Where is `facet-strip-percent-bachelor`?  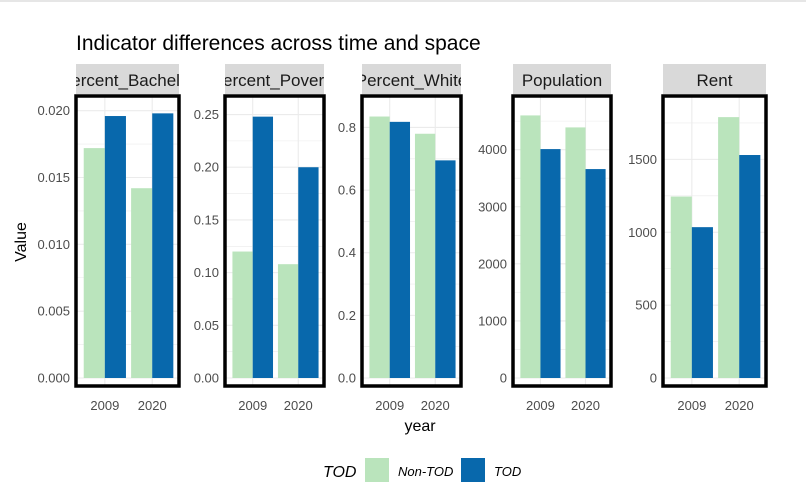 facet-strip-percent-bachelor is located at coordinates (127, 79).